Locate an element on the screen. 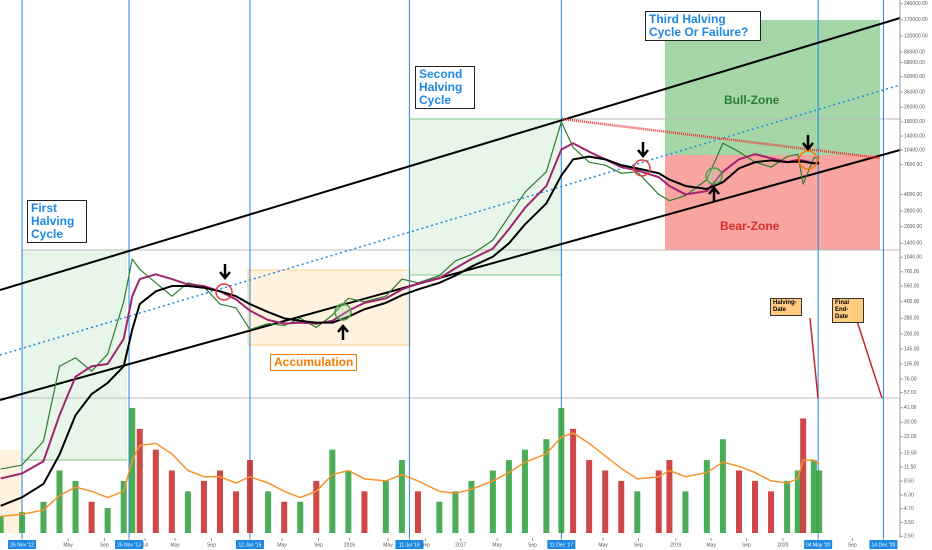  y-tick-label: 6.30 is located at coordinates (909, 495).